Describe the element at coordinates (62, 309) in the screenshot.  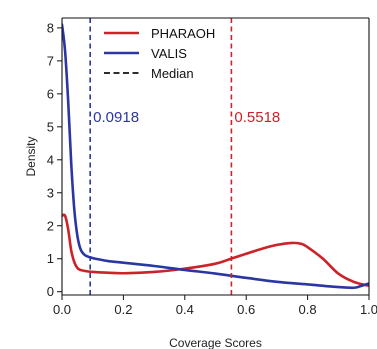
I see `x-tick-label-0: 0.0` at that location.